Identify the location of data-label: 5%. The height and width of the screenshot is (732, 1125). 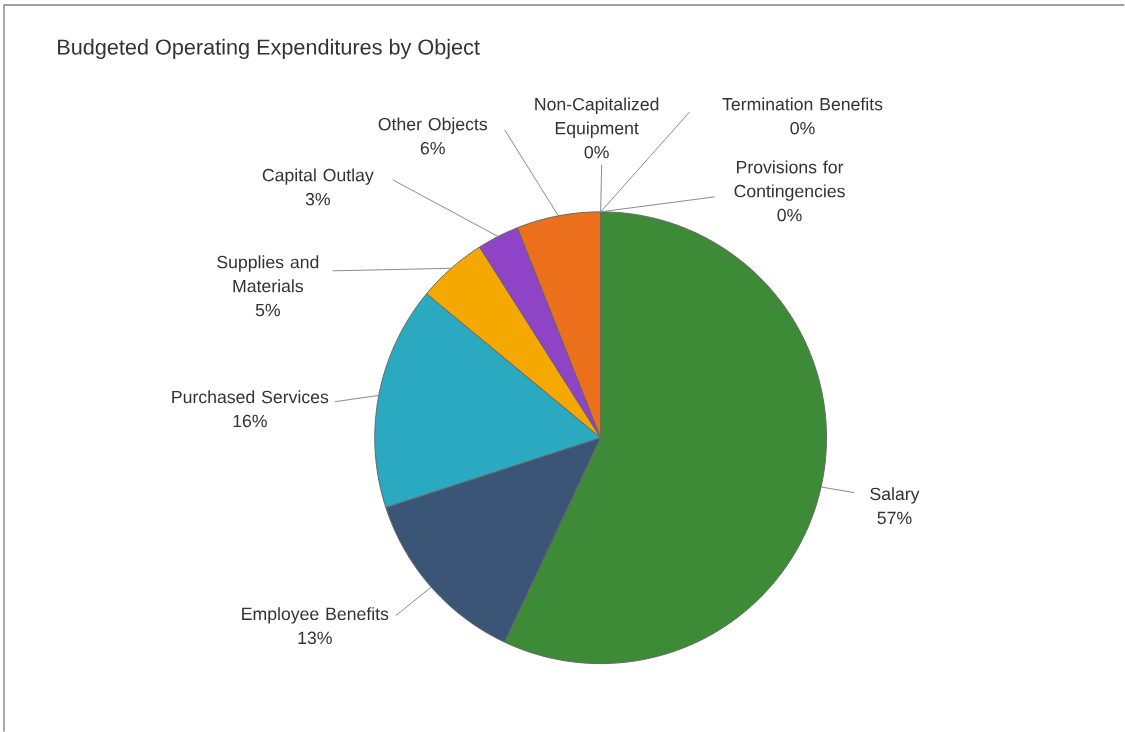
(267, 310).